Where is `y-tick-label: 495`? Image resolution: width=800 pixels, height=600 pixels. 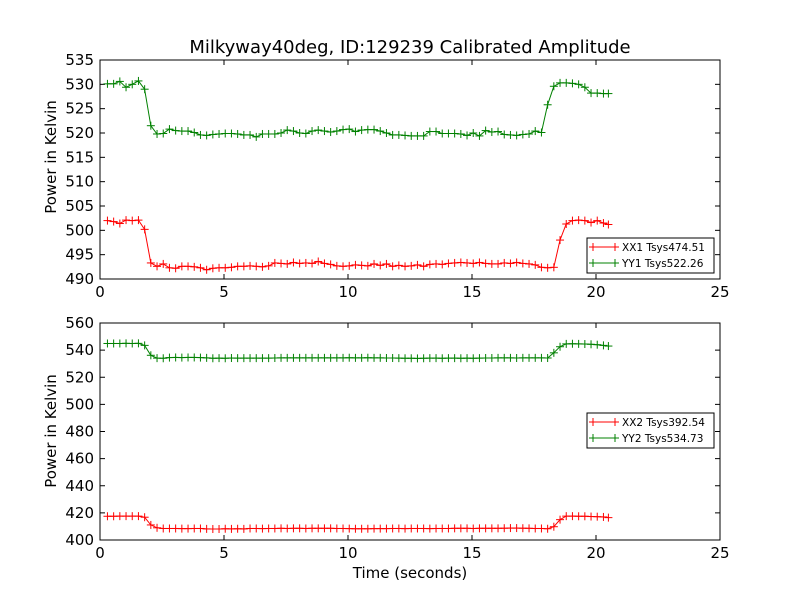 y-tick-label: 495 is located at coordinates (79, 255).